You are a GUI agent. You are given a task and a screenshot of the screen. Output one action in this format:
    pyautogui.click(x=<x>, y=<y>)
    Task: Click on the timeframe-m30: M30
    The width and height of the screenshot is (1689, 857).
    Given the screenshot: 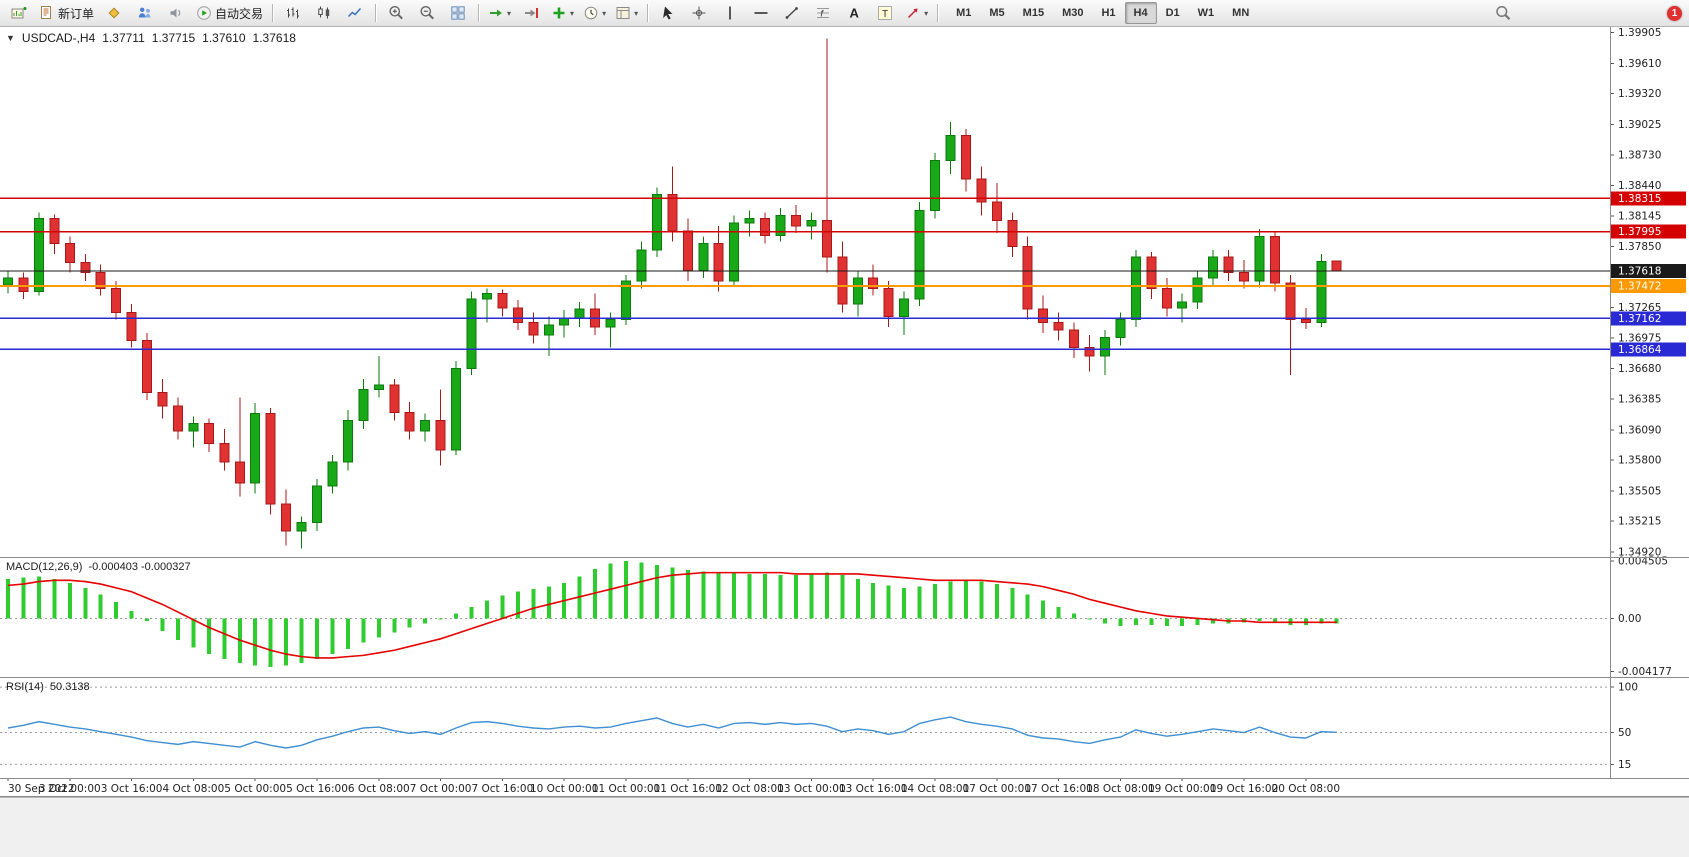 What is the action you would take?
    pyautogui.click(x=1073, y=13)
    